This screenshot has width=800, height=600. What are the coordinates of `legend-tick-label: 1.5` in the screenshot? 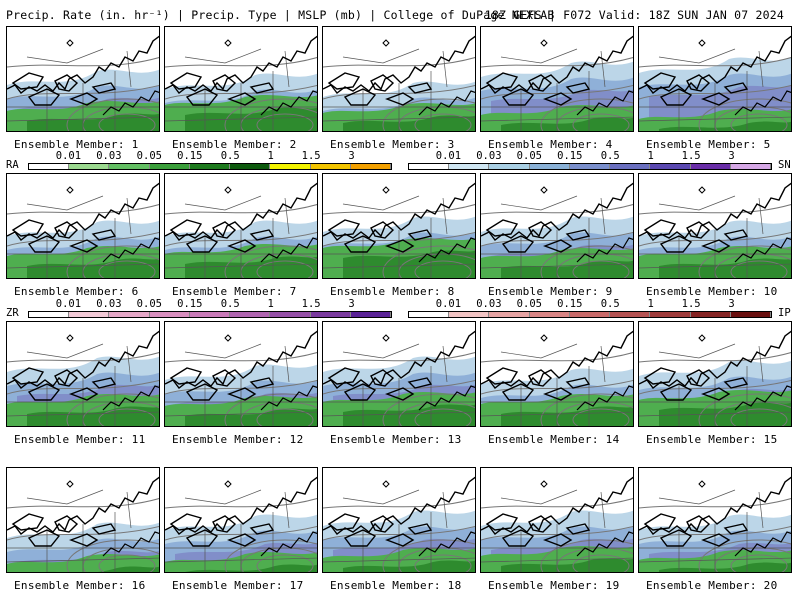 It's located at (311, 304).